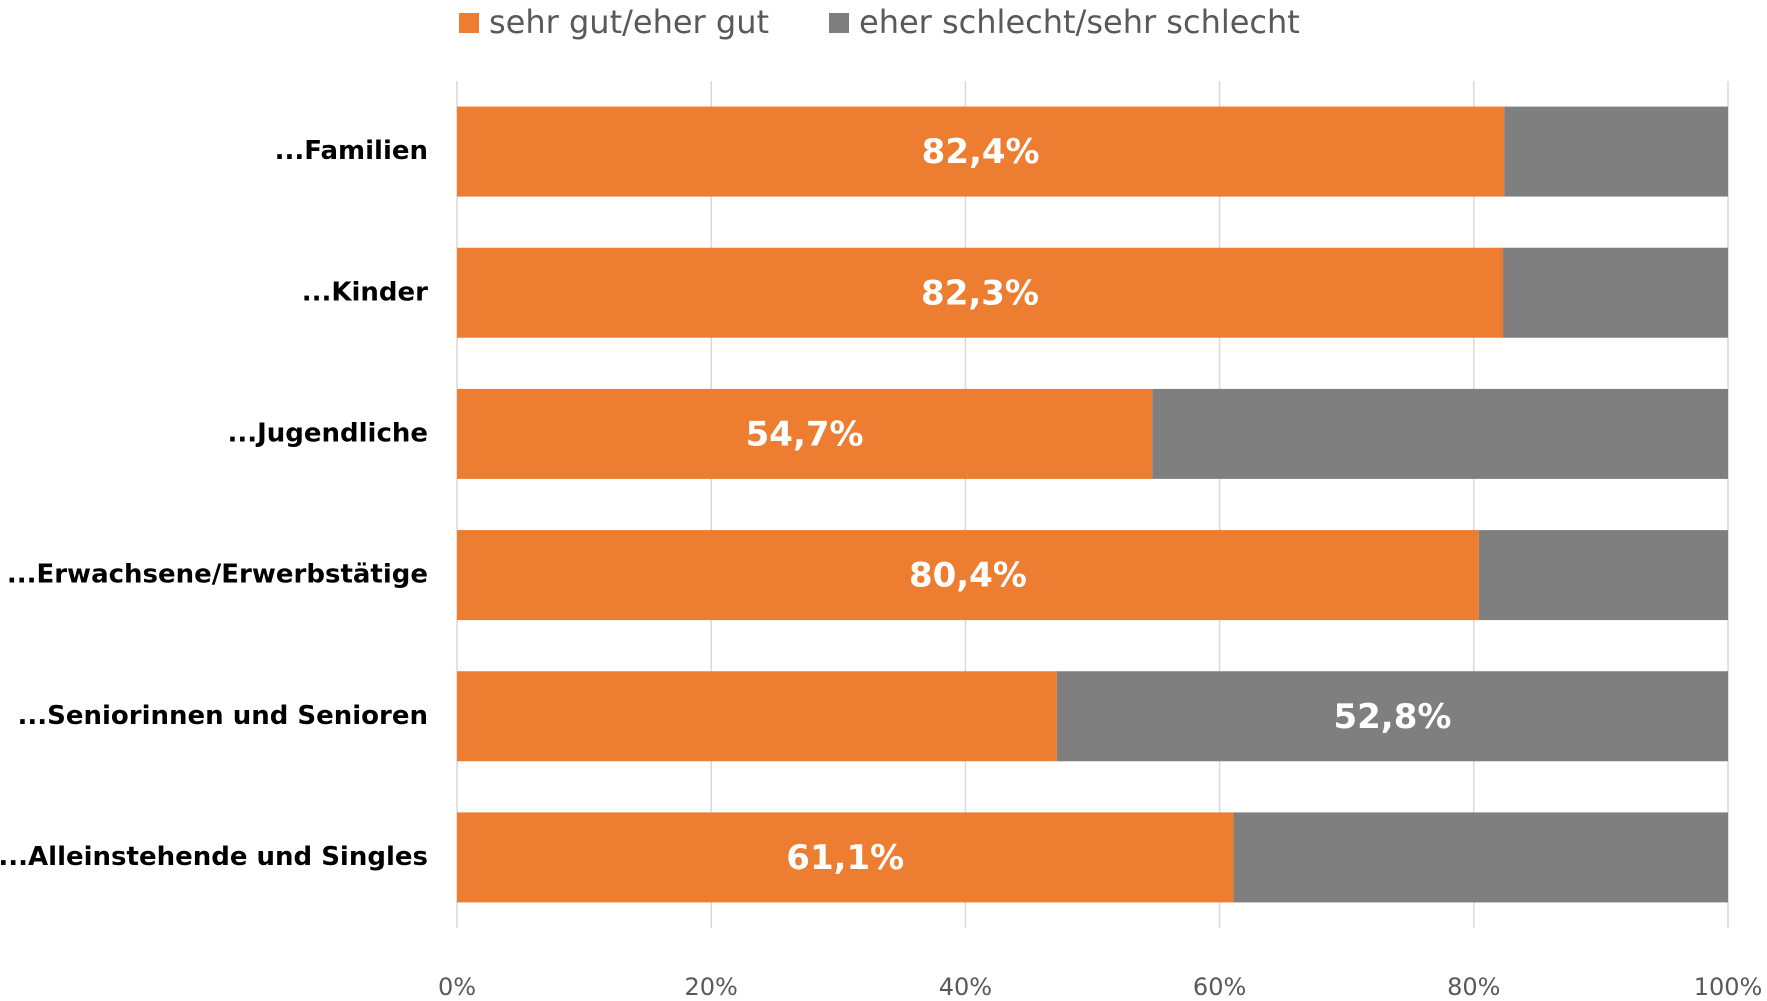 The height and width of the screenshot is (1001, 1767). I want to click on value-label: 61,1%, so click(845, 858).